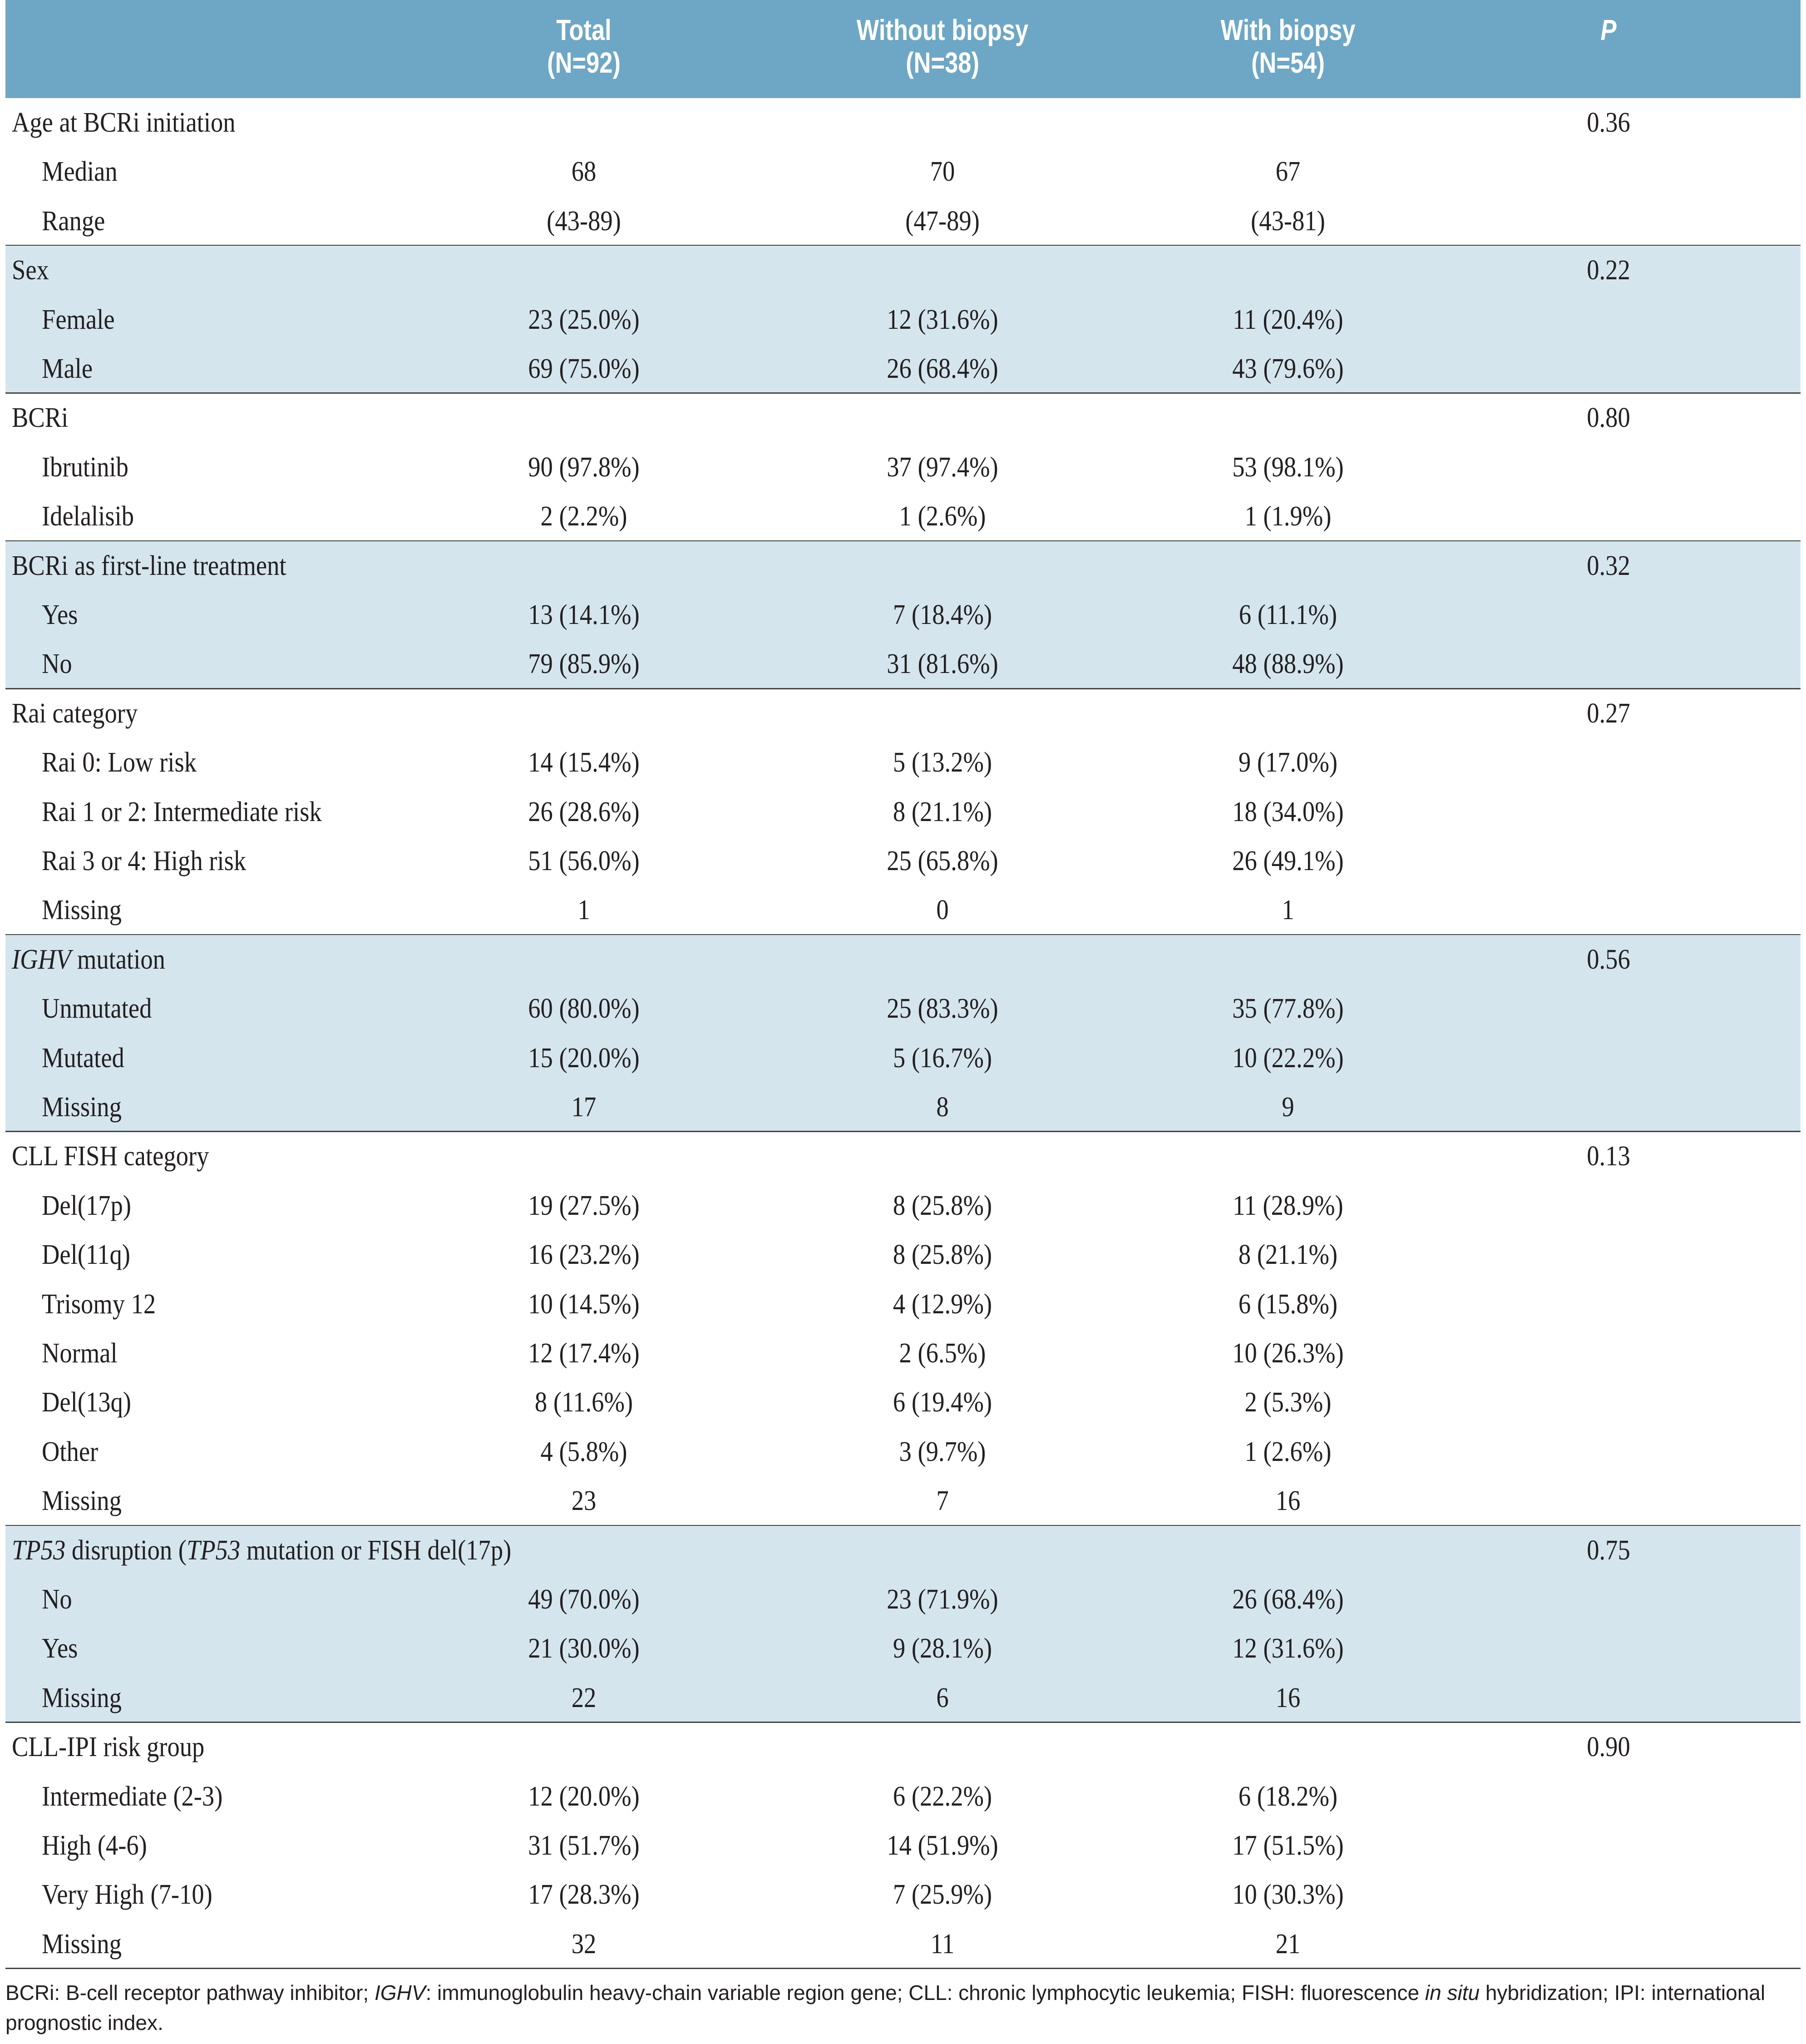 This screenshot has width=1806, height=2044. Describe the element at coordinates (584, 1649) in the screenshot. I see `cell: 21 (30.0%)` at that location.